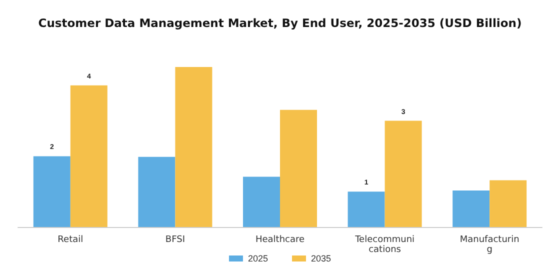 Image resolution: width=560 pixels, height=280 pixels. I want to click on x-tick-label: BFSI, so click(175, 240).